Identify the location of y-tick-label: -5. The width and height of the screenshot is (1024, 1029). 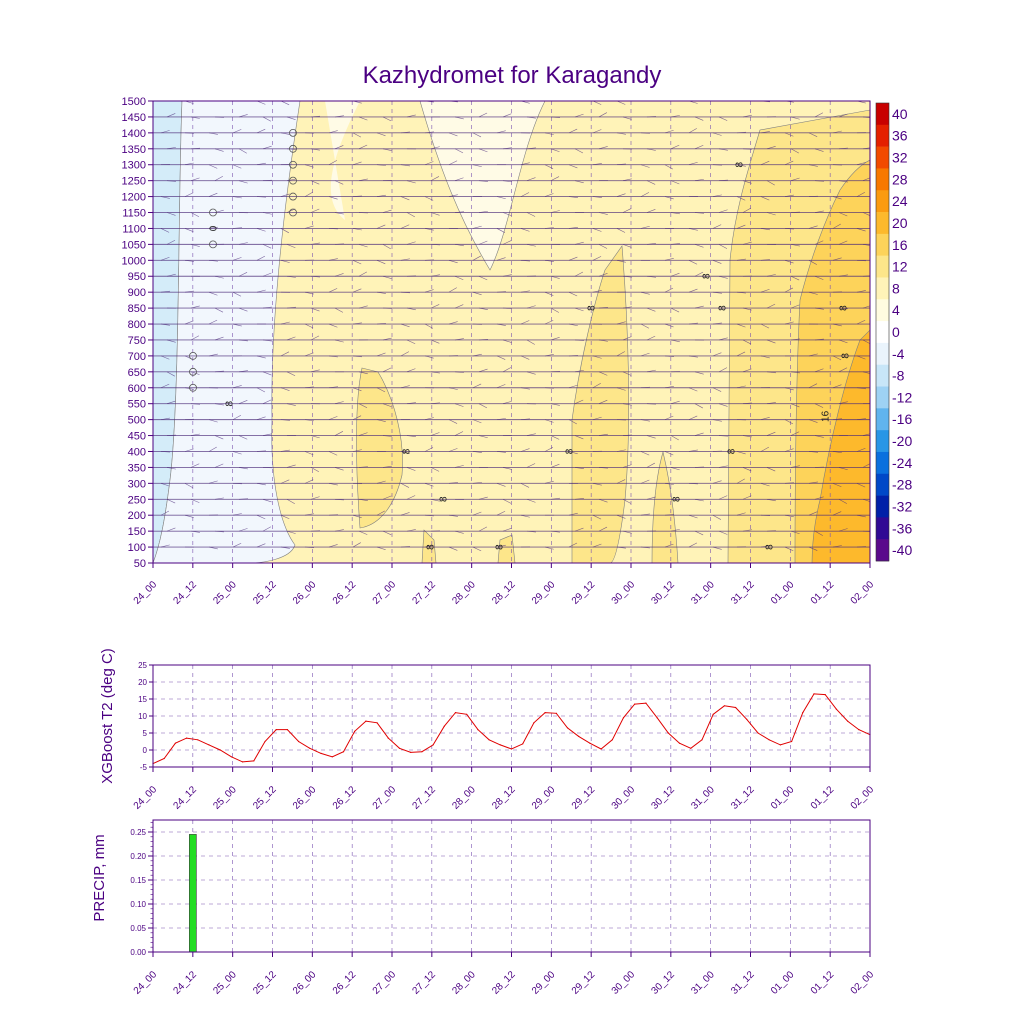
(144, 767).